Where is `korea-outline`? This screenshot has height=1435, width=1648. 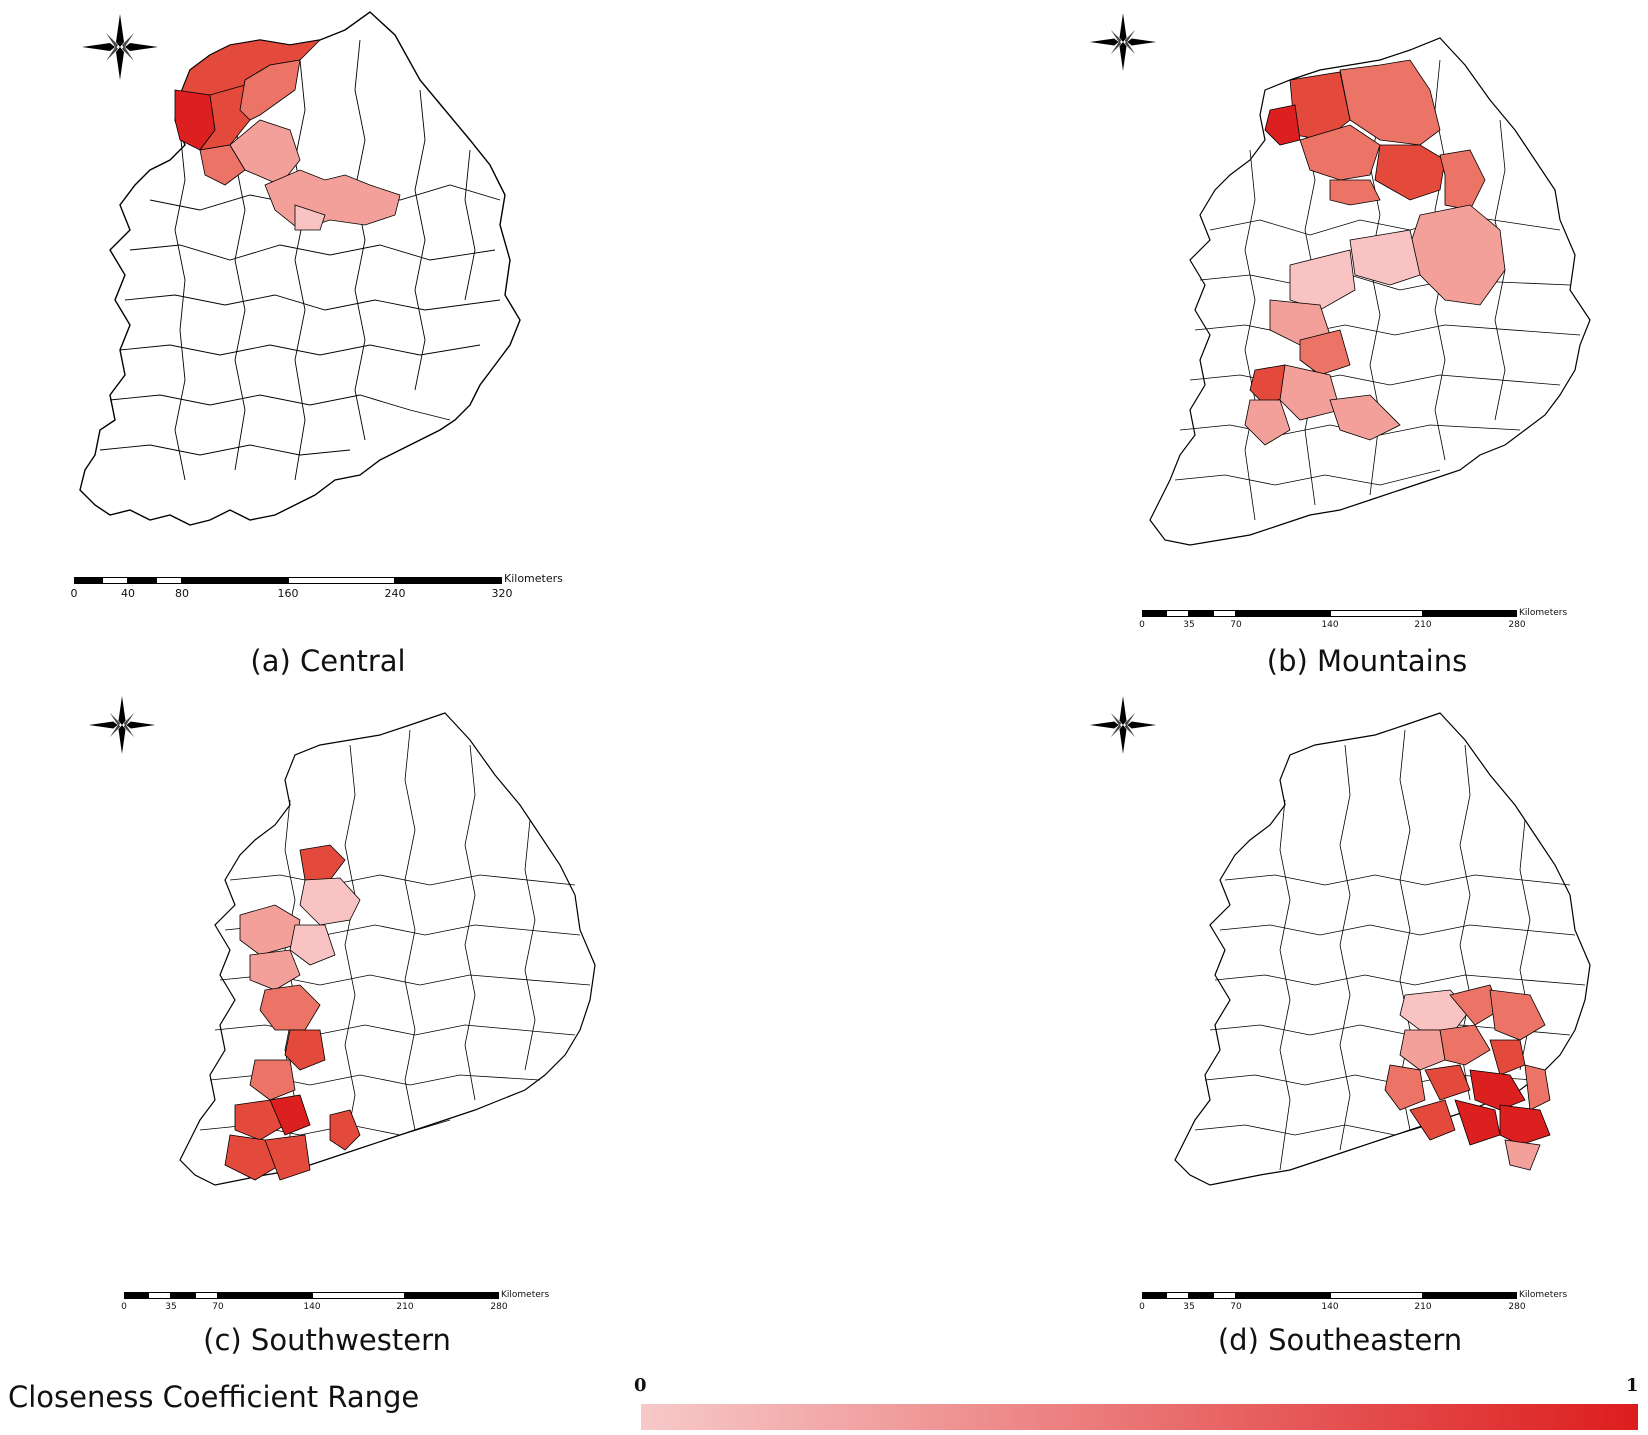 korea-outline is located at coordinates (1382, 949).